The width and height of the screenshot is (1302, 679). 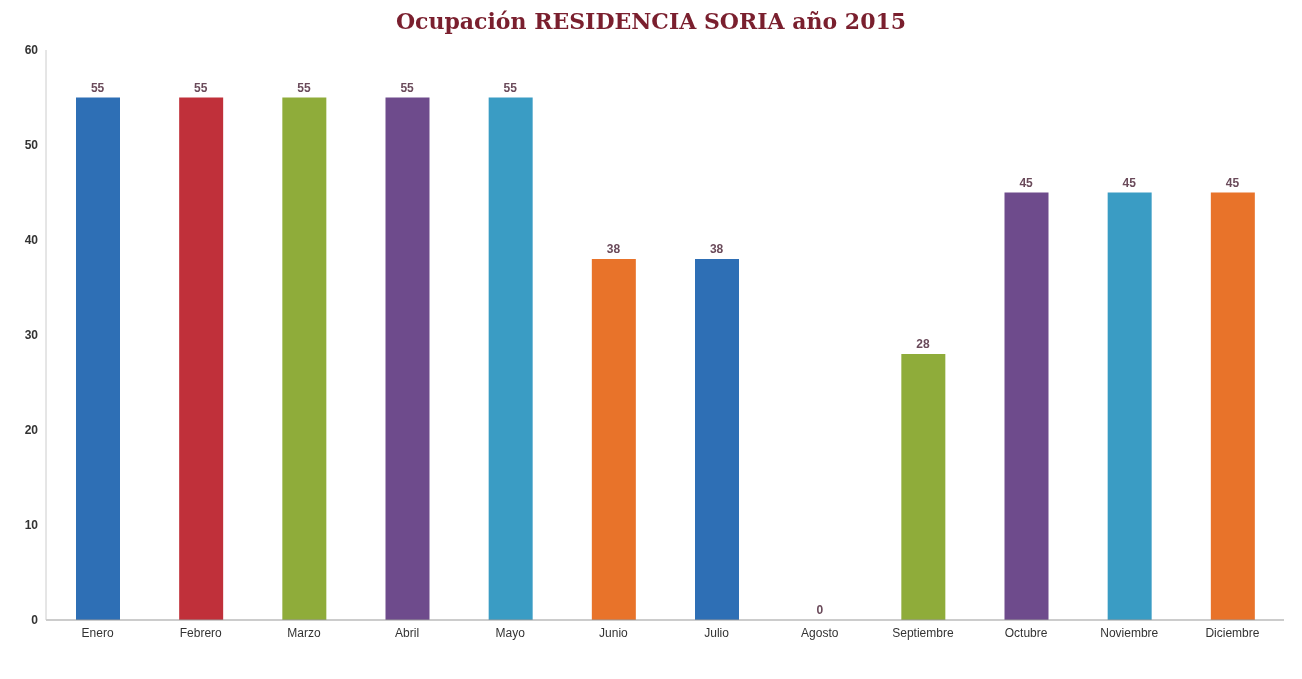 What do you see at coordinates (1129, 632) in the screenshot?
I see `x-tick-label: Noviembre` at bounding box center [1129, 632].